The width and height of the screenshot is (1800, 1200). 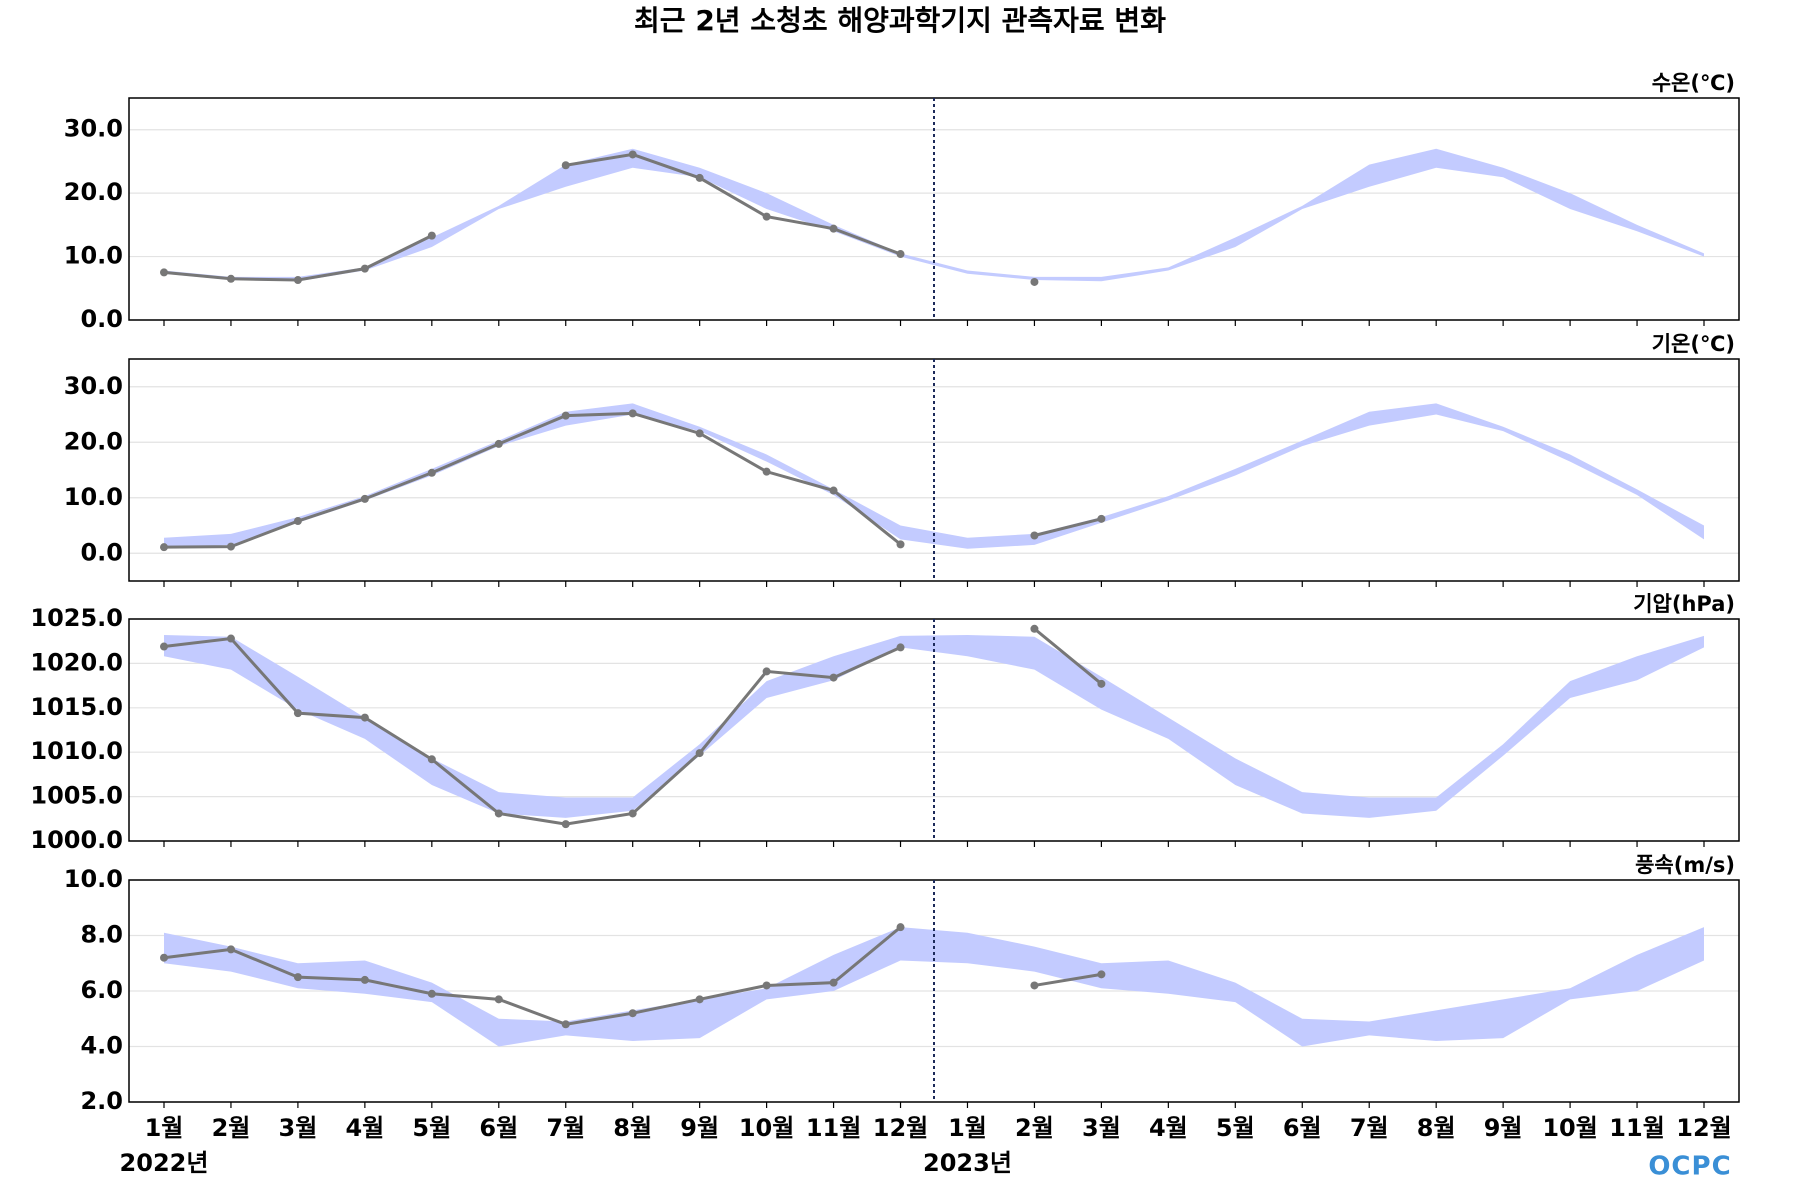 What do you see at coordinates (1689, 1167) in the screenshot?
I see `logo: OCPC` at bounding box center [1689, 1167].